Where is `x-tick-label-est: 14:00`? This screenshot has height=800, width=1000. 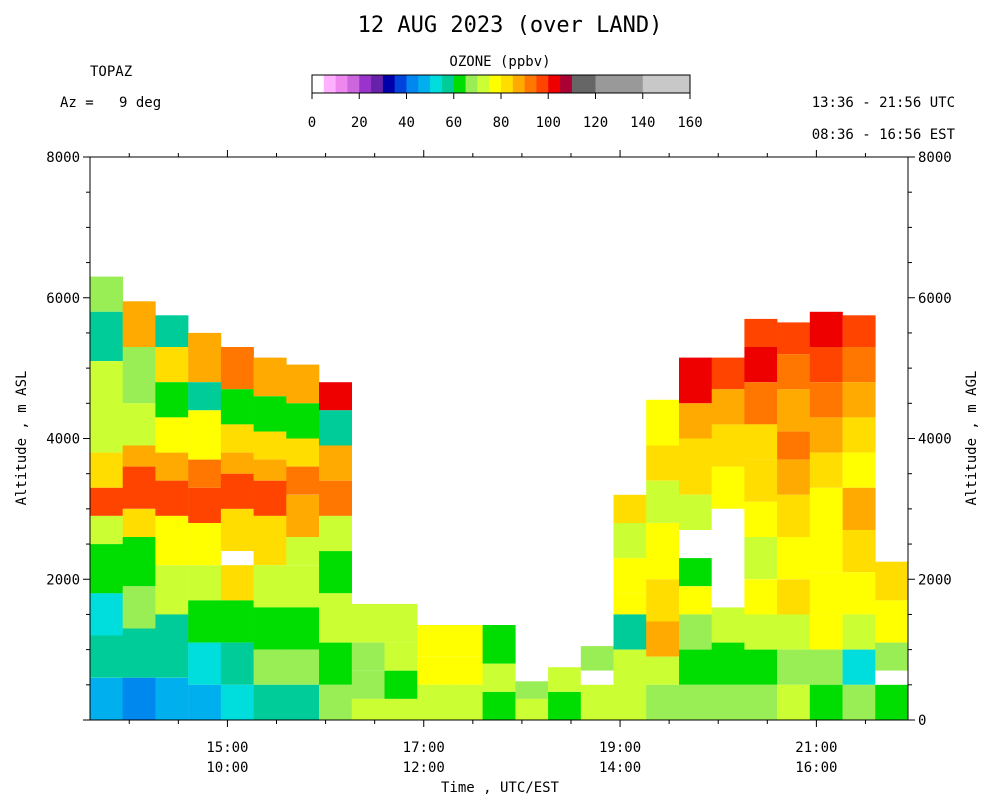 x-tick-label-est: 14:00 is located at coordinates (620, 768).